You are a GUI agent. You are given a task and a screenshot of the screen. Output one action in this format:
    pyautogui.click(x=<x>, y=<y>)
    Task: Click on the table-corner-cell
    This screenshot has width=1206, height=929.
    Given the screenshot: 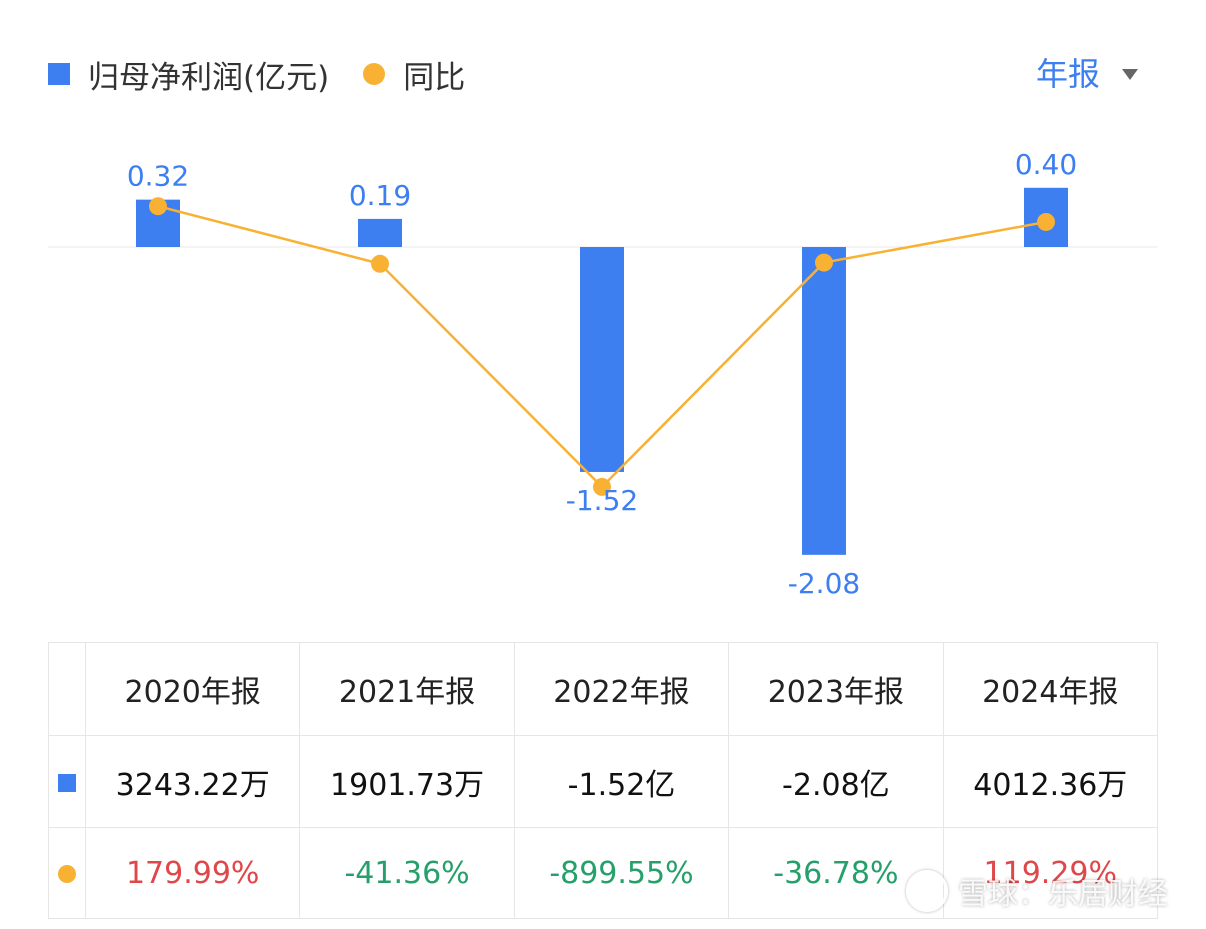 What is the action you would take?
    pyautogui.click(x=67, y=689)
    